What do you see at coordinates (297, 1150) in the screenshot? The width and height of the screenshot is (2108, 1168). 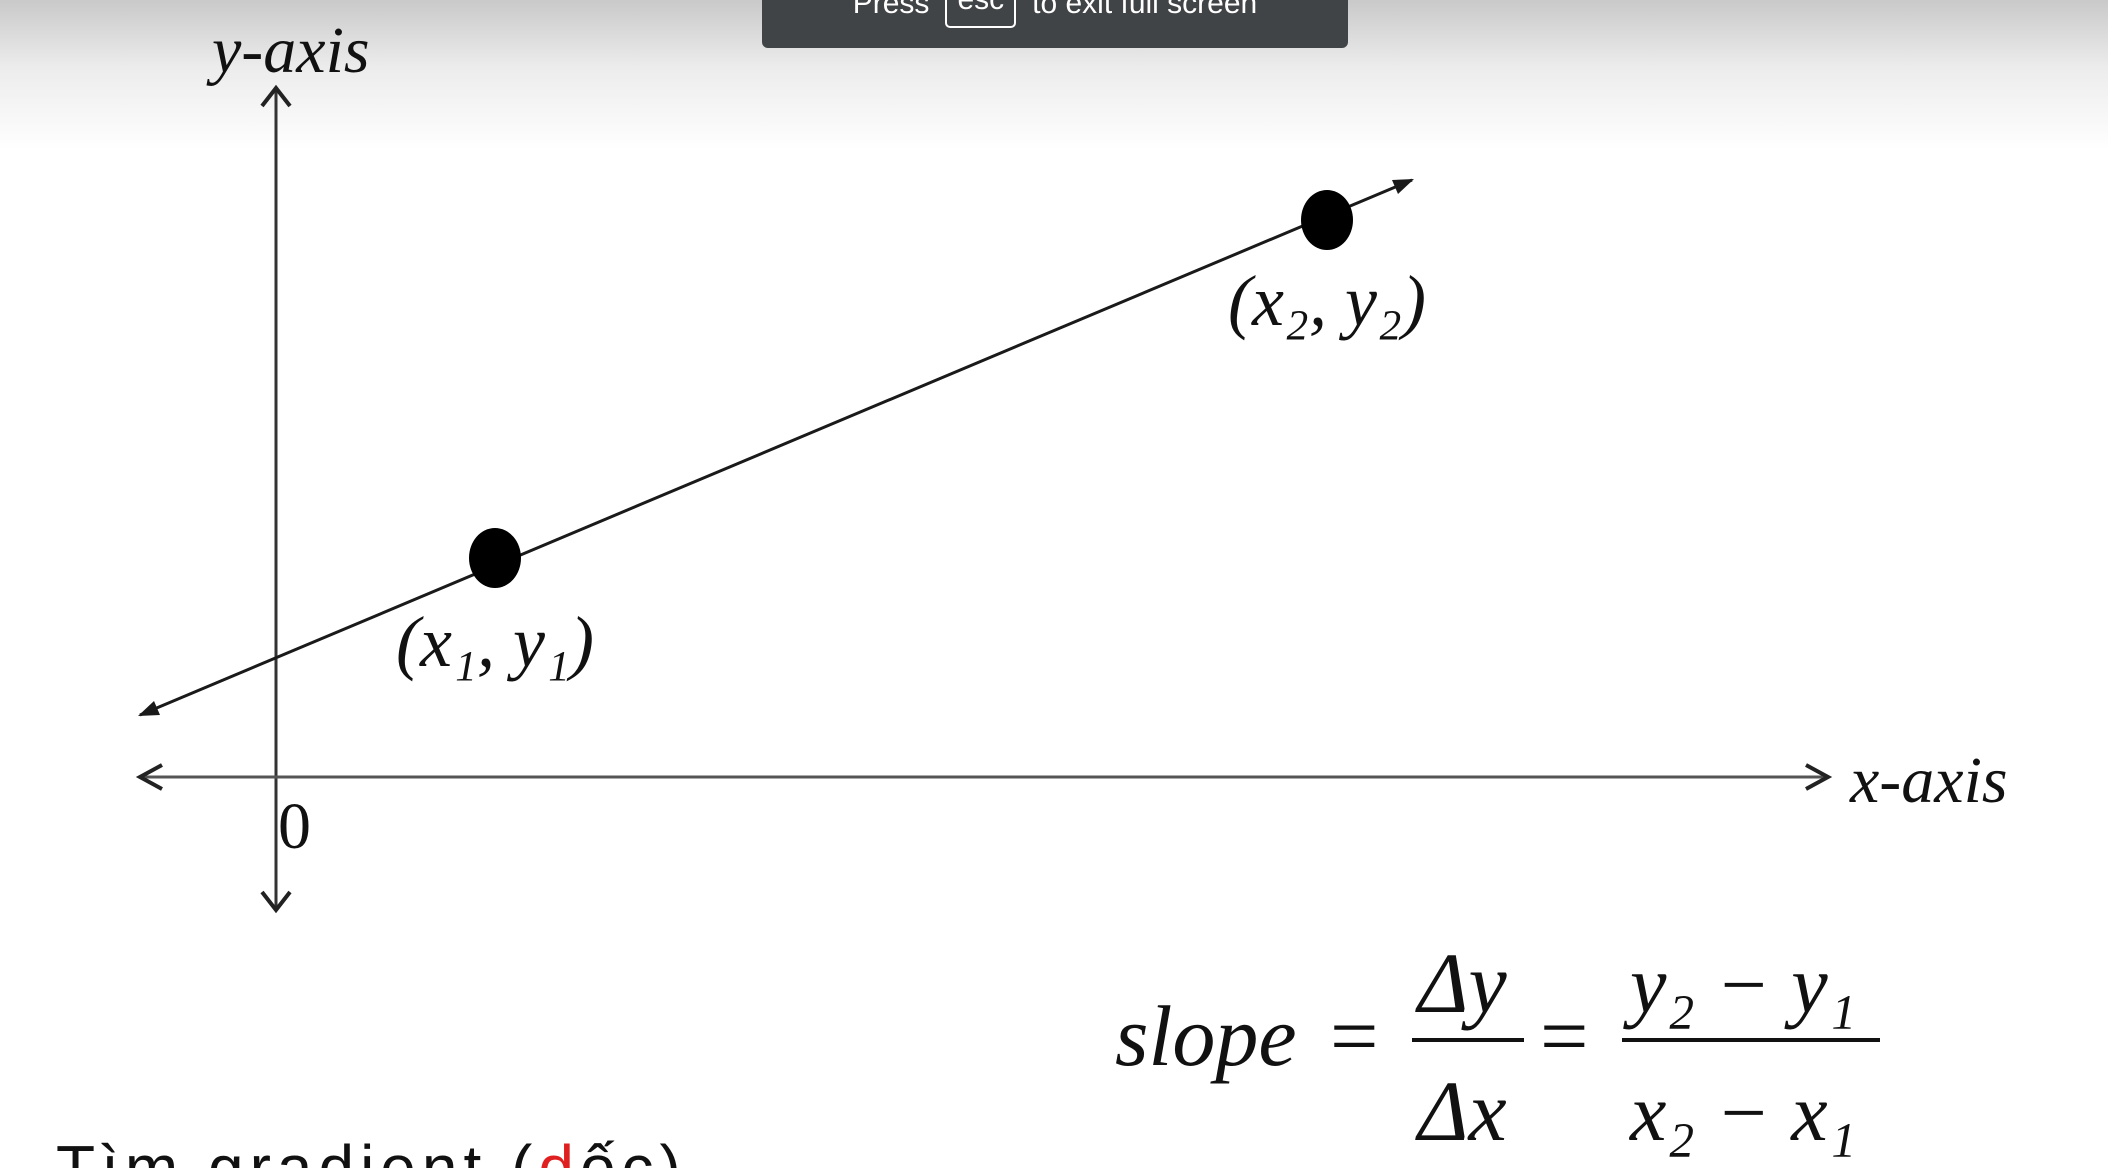 I see `bottom-caption-part1: Tìm gradient (` at bounding box center [297, 1150].